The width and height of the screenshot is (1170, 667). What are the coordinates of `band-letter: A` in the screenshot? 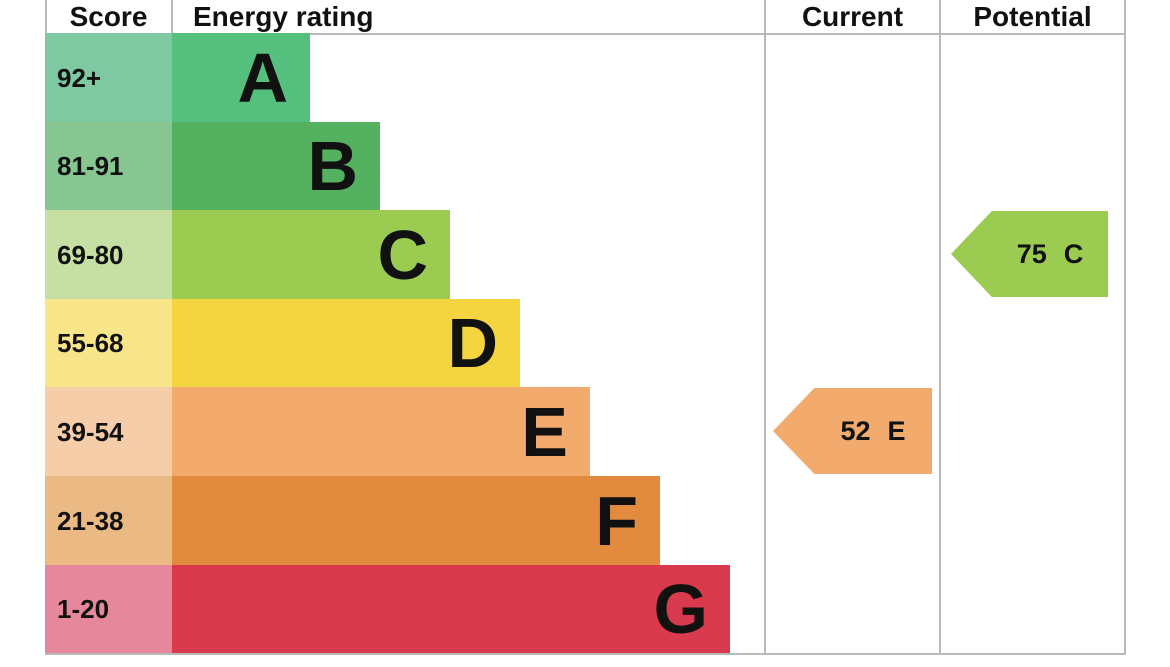 It's located at (262, 77).